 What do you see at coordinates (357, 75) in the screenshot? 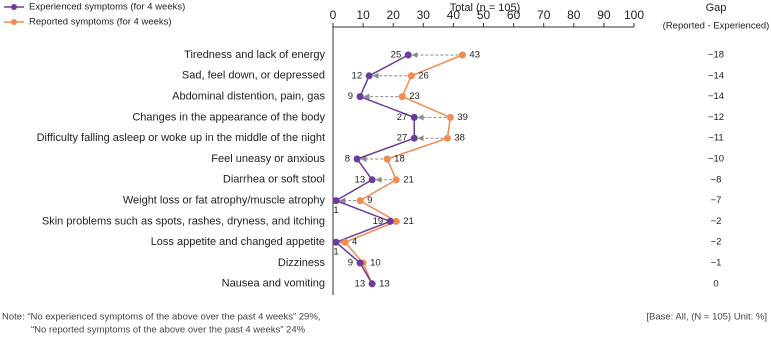
I see `data-label: 12` at bounding box center [357, 75].